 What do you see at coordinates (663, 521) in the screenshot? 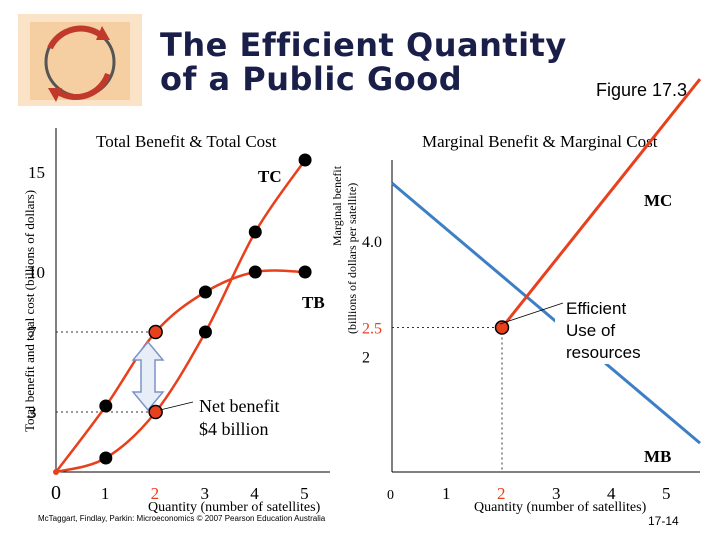
I see `page-number: 17-14` at bounding box center [663, 521].